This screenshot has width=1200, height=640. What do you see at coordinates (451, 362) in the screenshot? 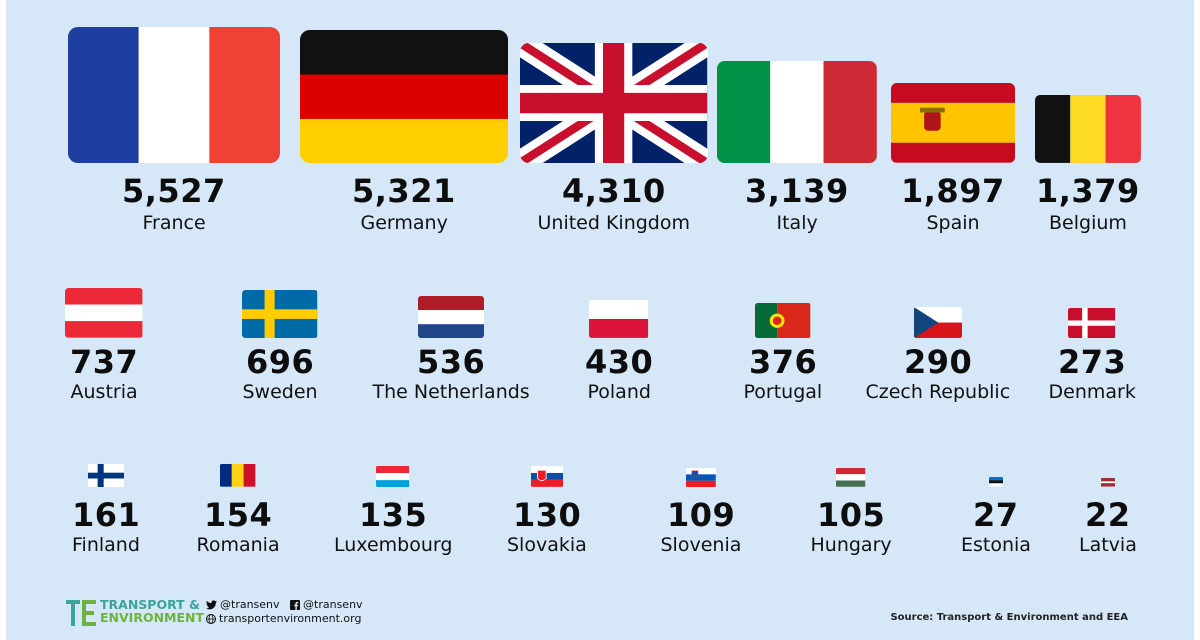
I see `value-label: 536` at bounding box center [451, 362].